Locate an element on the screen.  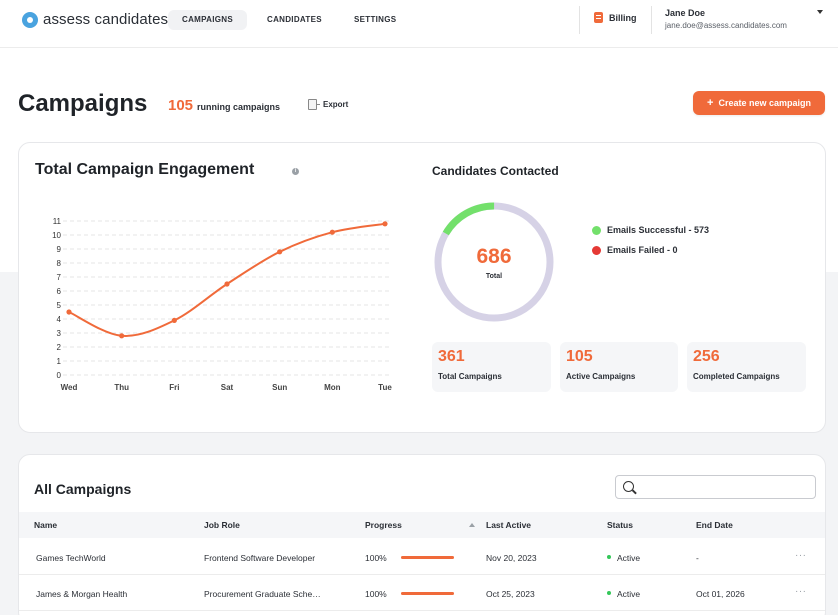
stat-value: 105 is located at coordinates (579, 356).